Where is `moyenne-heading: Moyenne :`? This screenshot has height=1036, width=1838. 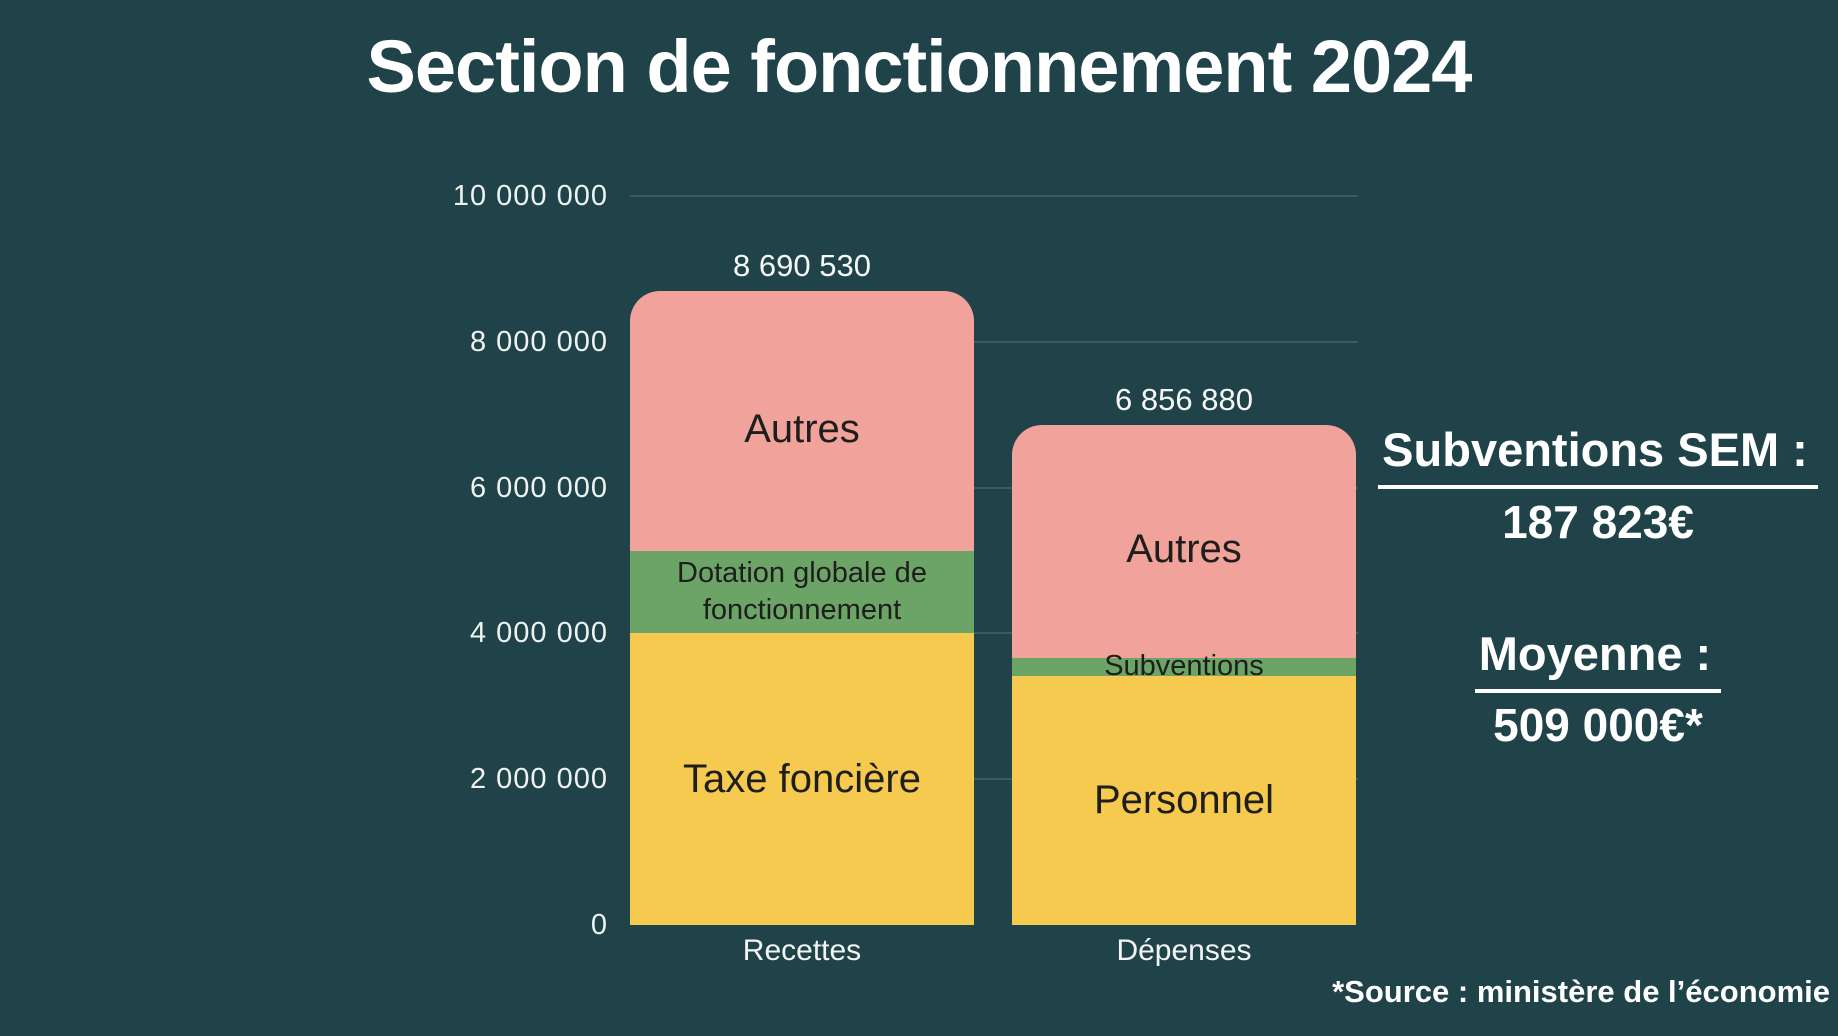
moyenne-heading: Moyenne : is located at coordinates (1598, 660).